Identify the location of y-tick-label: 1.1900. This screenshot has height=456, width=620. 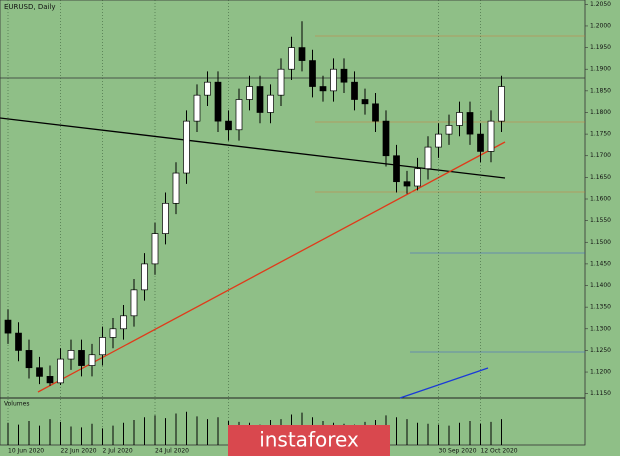
(600, 69).